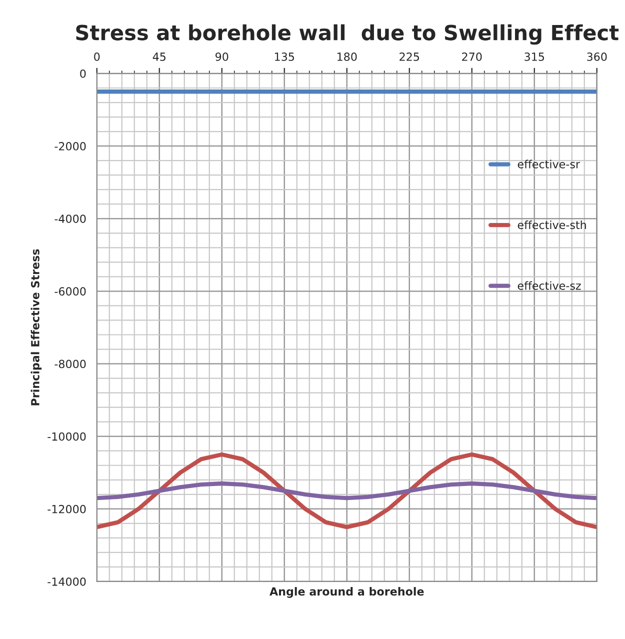 Image resolution: width=625 pixels, height=639 pixels. Describe the element at coordinates (410, 56) in the screenshot. I see `x-tick-label: 225` at that location.